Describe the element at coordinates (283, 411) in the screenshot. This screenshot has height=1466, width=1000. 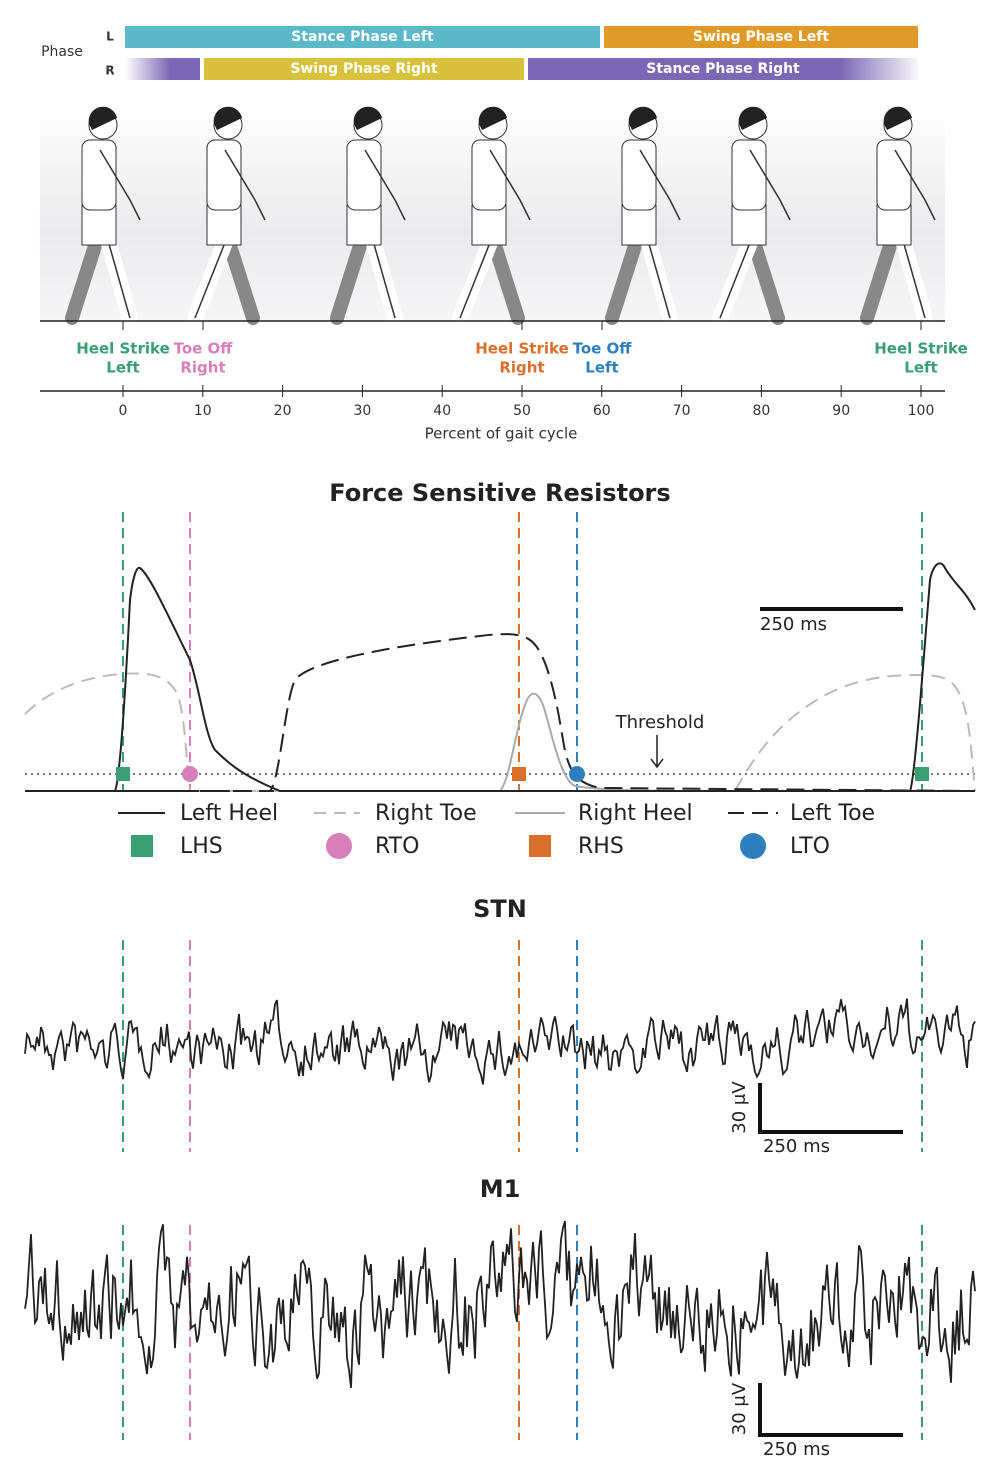
I see `axis-tick-label: 20` at that location.